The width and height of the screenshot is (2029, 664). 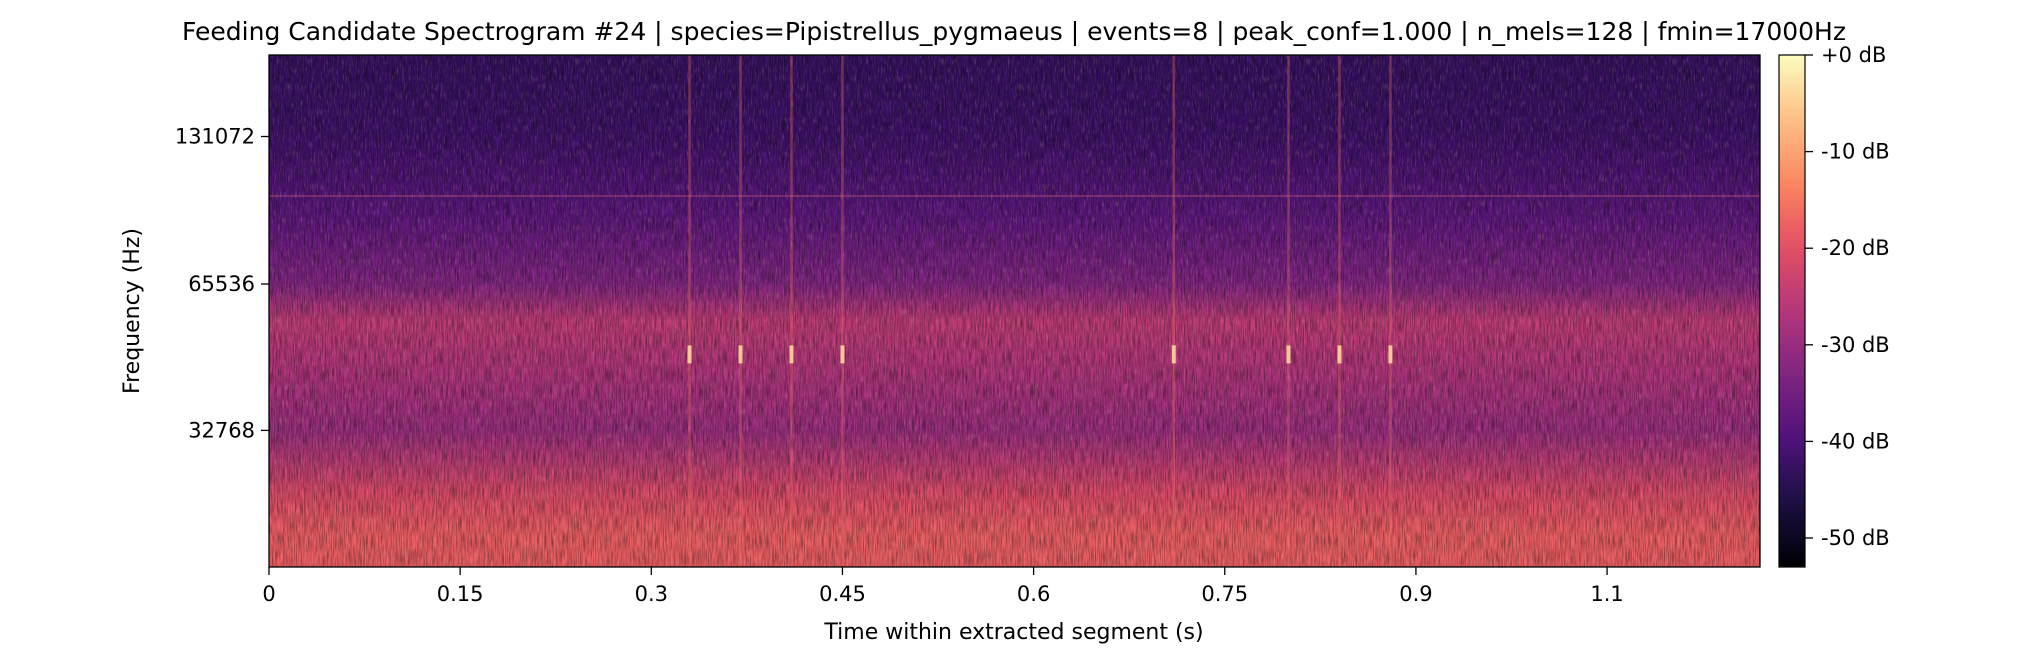 I want to click on x-tick-label: 0.15, so click(x=460, y=594).